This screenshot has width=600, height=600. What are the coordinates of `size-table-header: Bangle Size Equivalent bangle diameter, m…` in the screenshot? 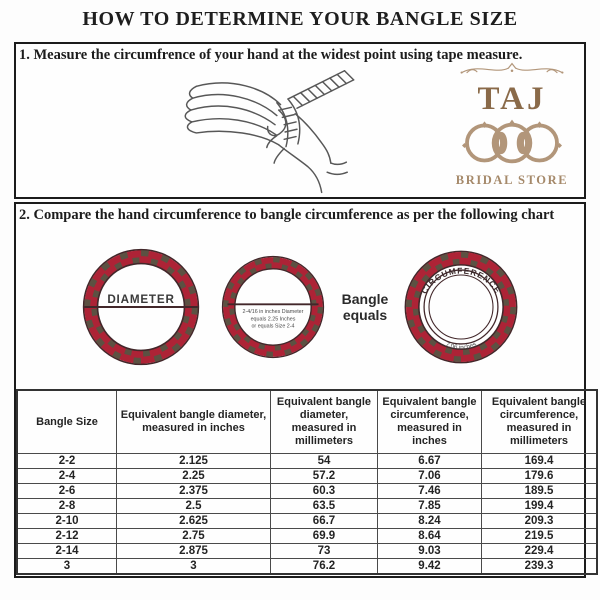 It's located at (307, 422).